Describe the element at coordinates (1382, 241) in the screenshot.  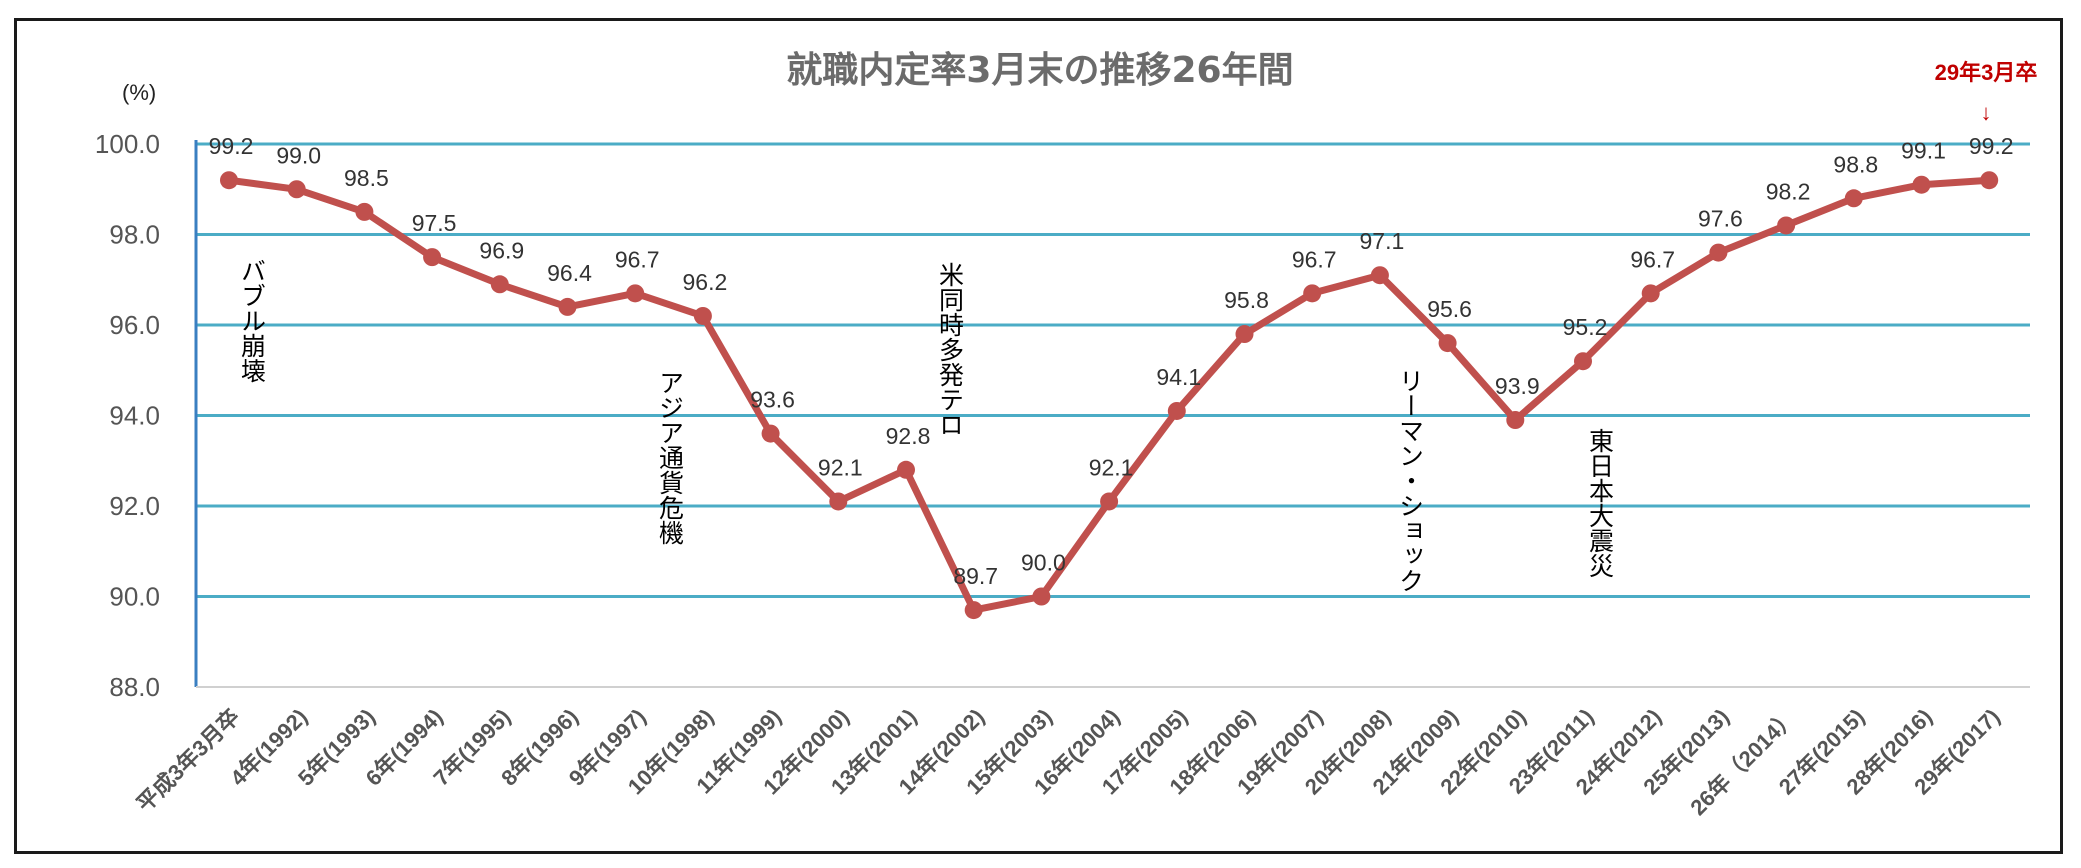
I see `data-label: 97.1` at that location.